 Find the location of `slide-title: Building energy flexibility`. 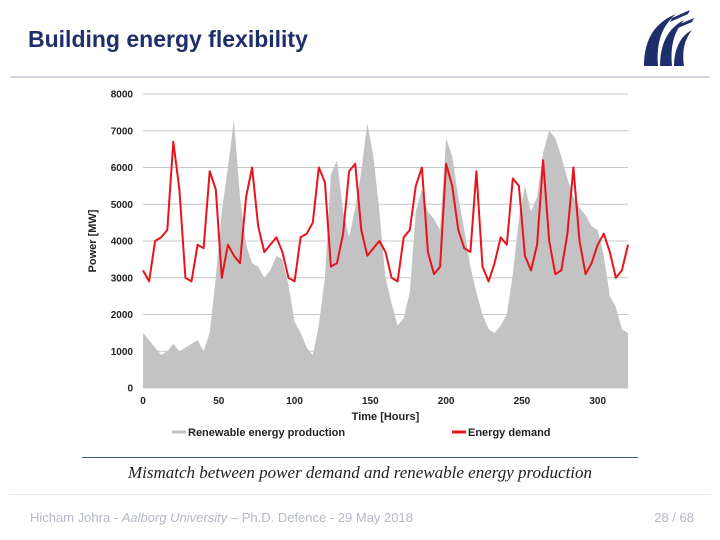

slide-title: Building energy flexibility is located at coordinates (168, 39).